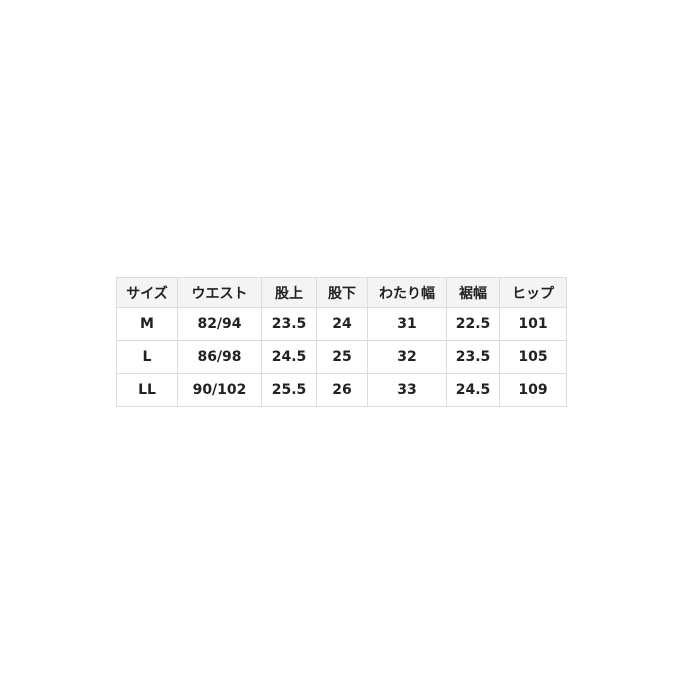 This screenshot has height=680, width=680. What do you see at coordinates (533, 357) in the screenshot?
I see `cell-hip: 105` at bounding box center [533, 357].